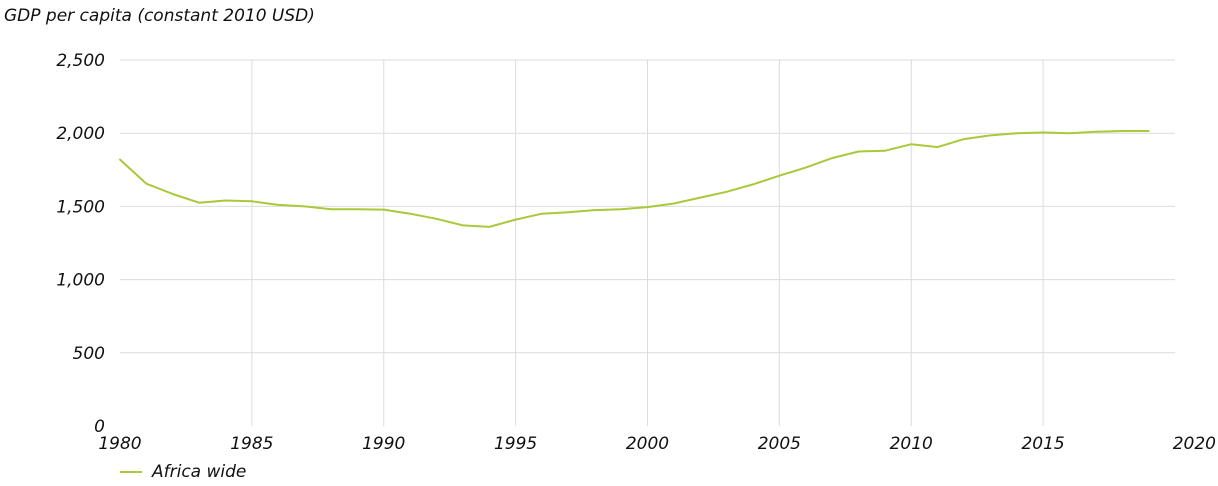 The height and width of the screenshot is (486, 1218). What do you see at coordinates (647, 444) in the screenshot?
I see `x-tick-label: 2000` at bounding box center [647, 444].